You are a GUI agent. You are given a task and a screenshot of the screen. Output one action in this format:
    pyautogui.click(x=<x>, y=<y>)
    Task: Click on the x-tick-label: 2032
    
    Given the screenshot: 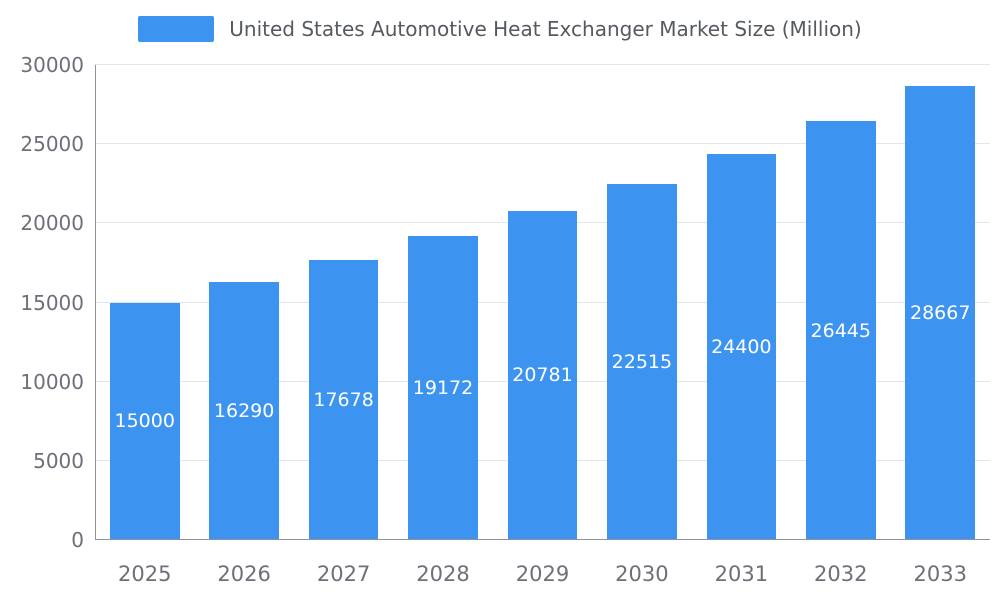 What is the action you would take?
    pyautogui.click(x=841, y=574)
    